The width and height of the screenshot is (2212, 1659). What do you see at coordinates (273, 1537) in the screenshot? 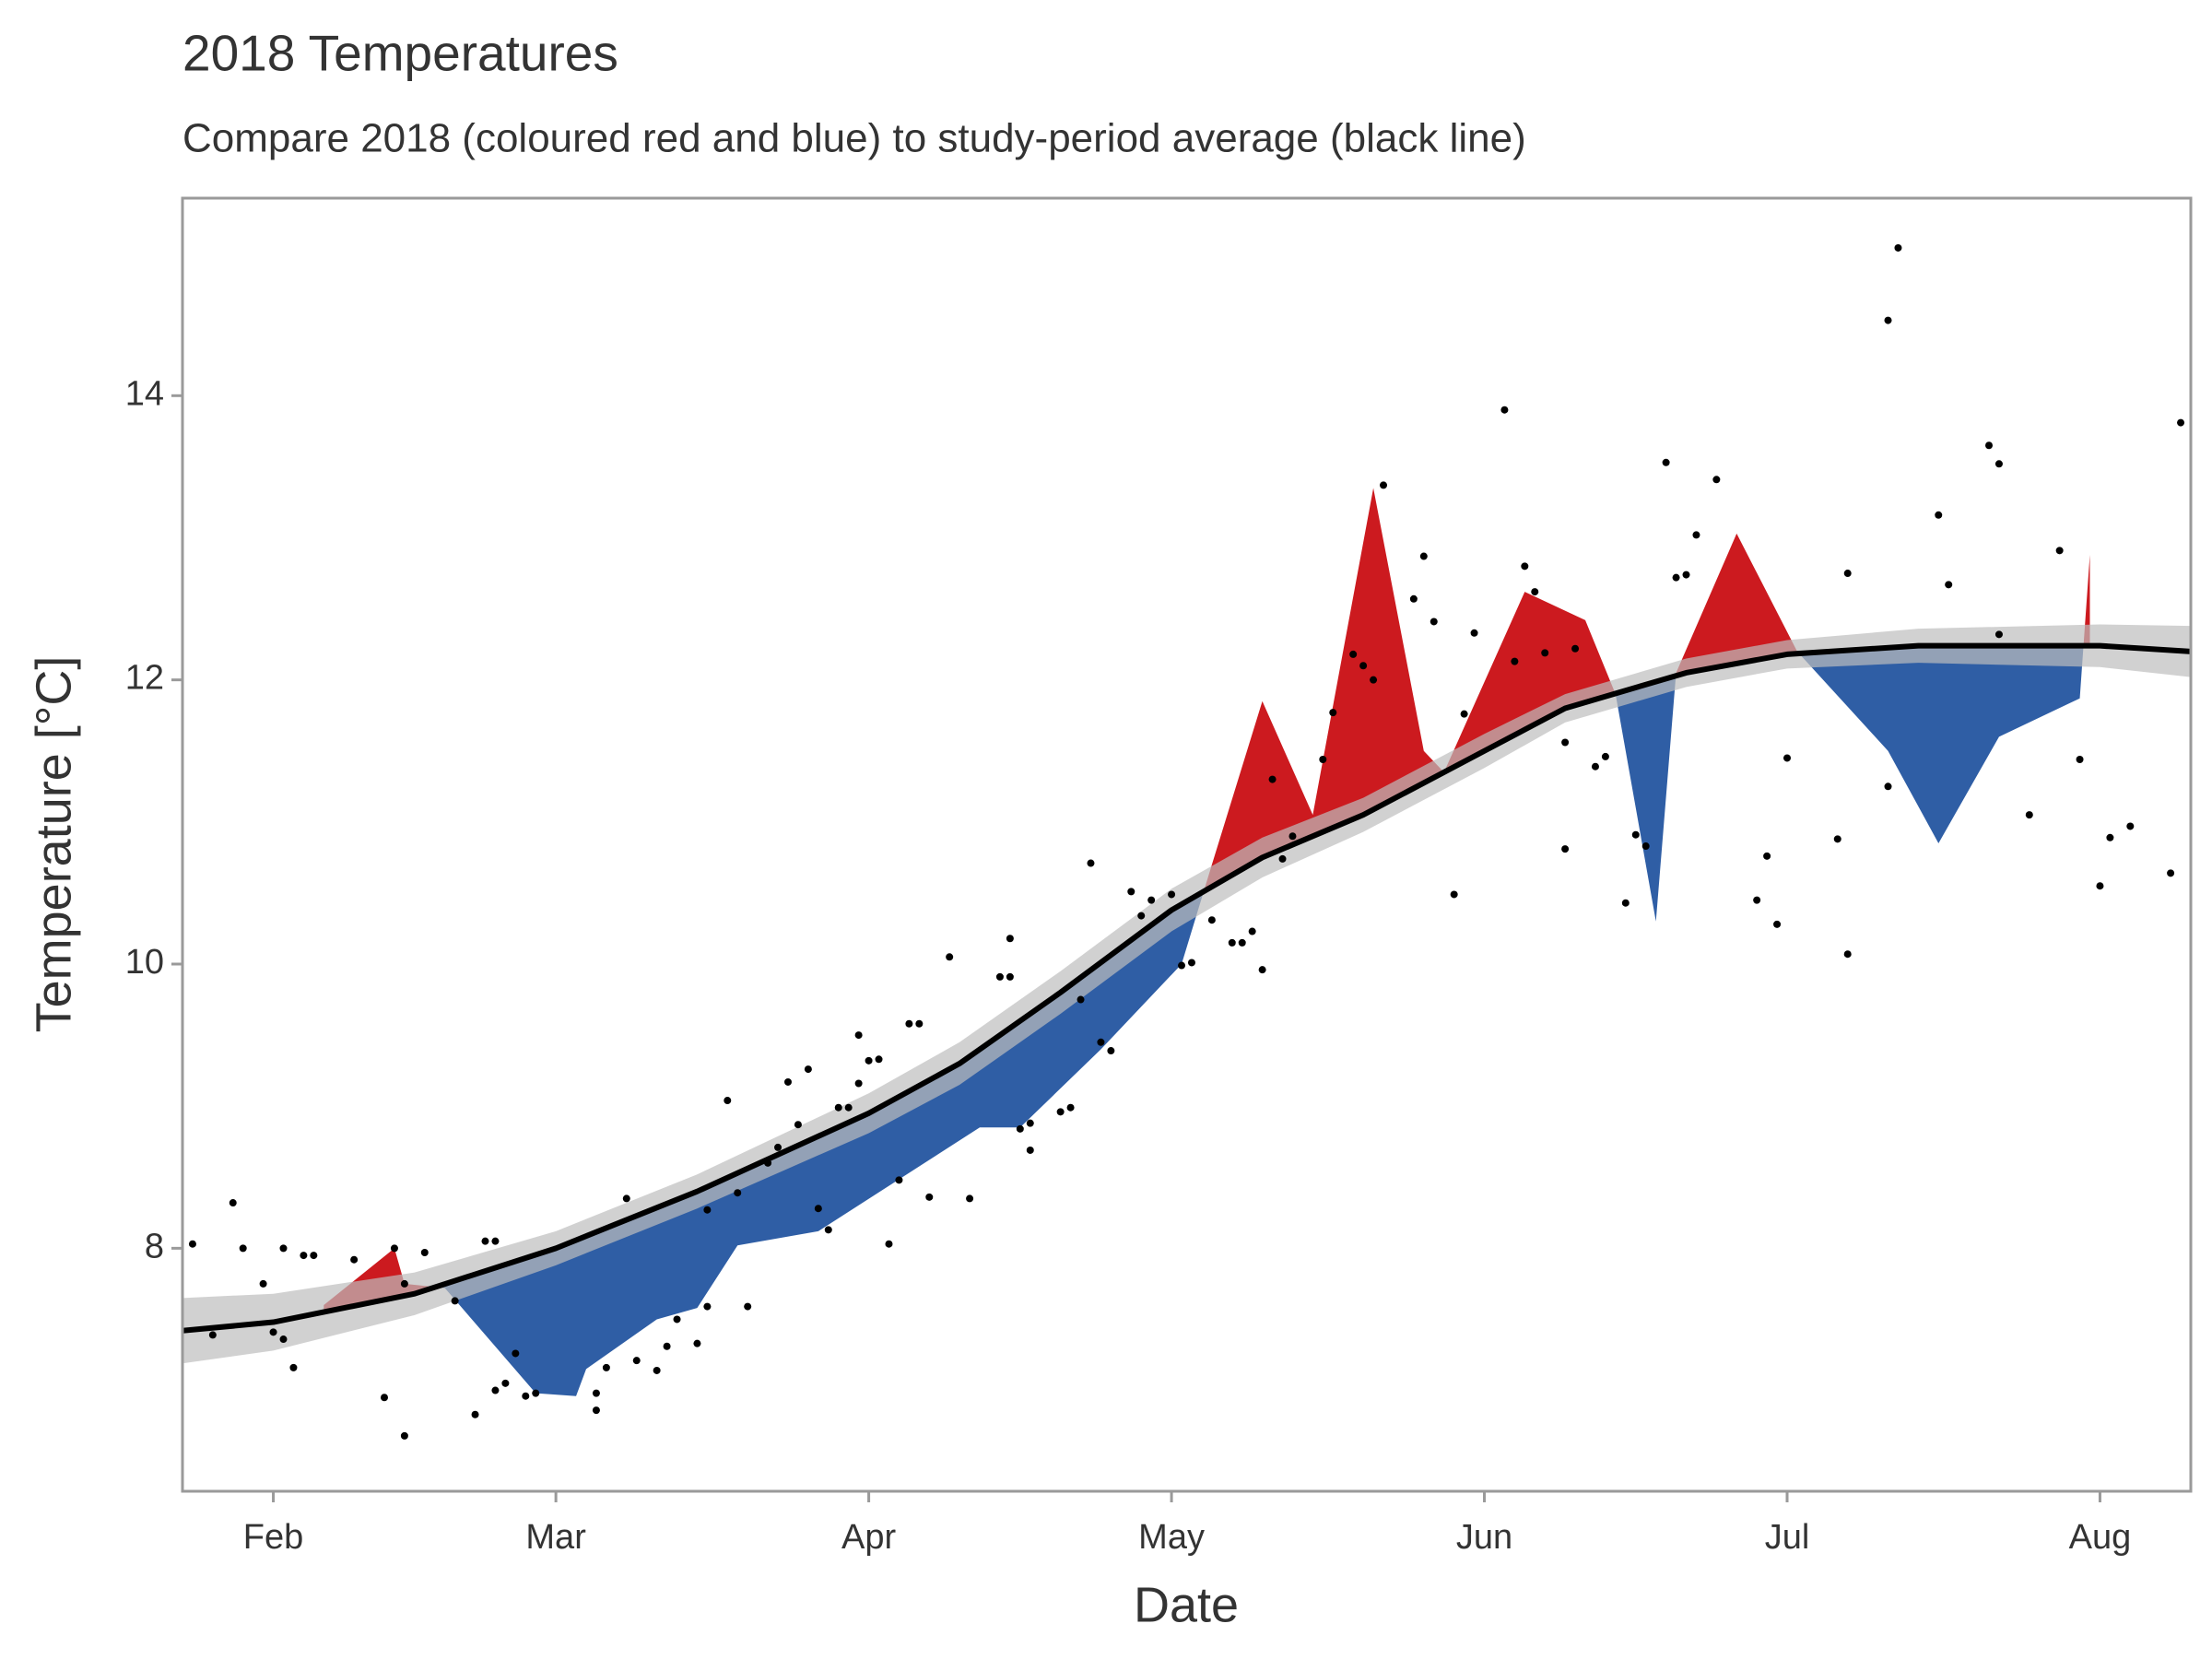
I see `x-tick-label: Feb` at bounding box center [273, 1537].